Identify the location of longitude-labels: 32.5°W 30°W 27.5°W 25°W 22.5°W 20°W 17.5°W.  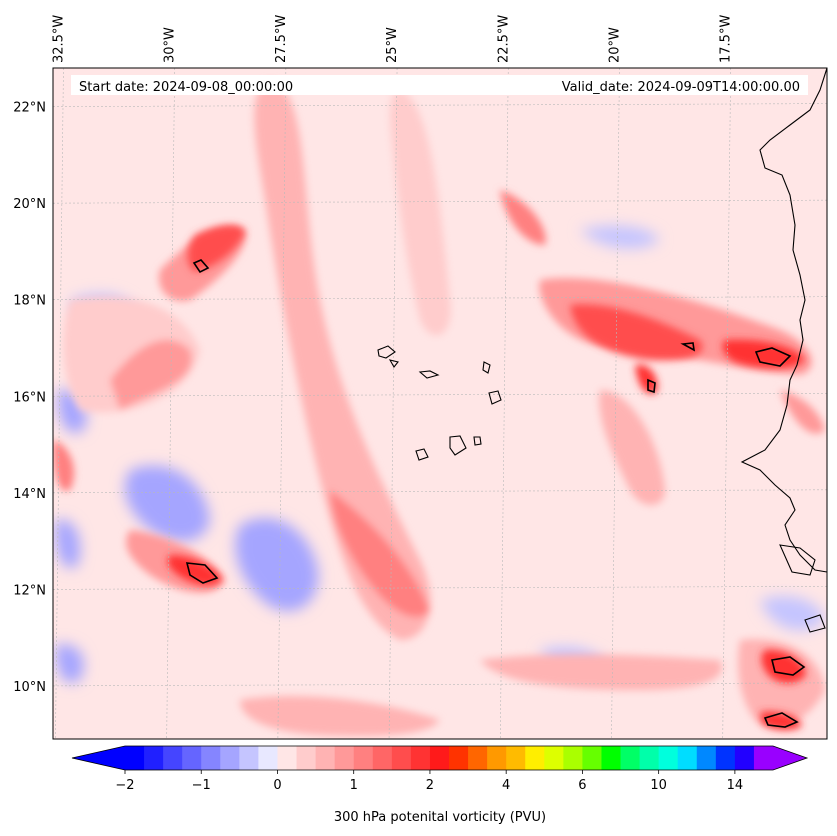
(392, 39).